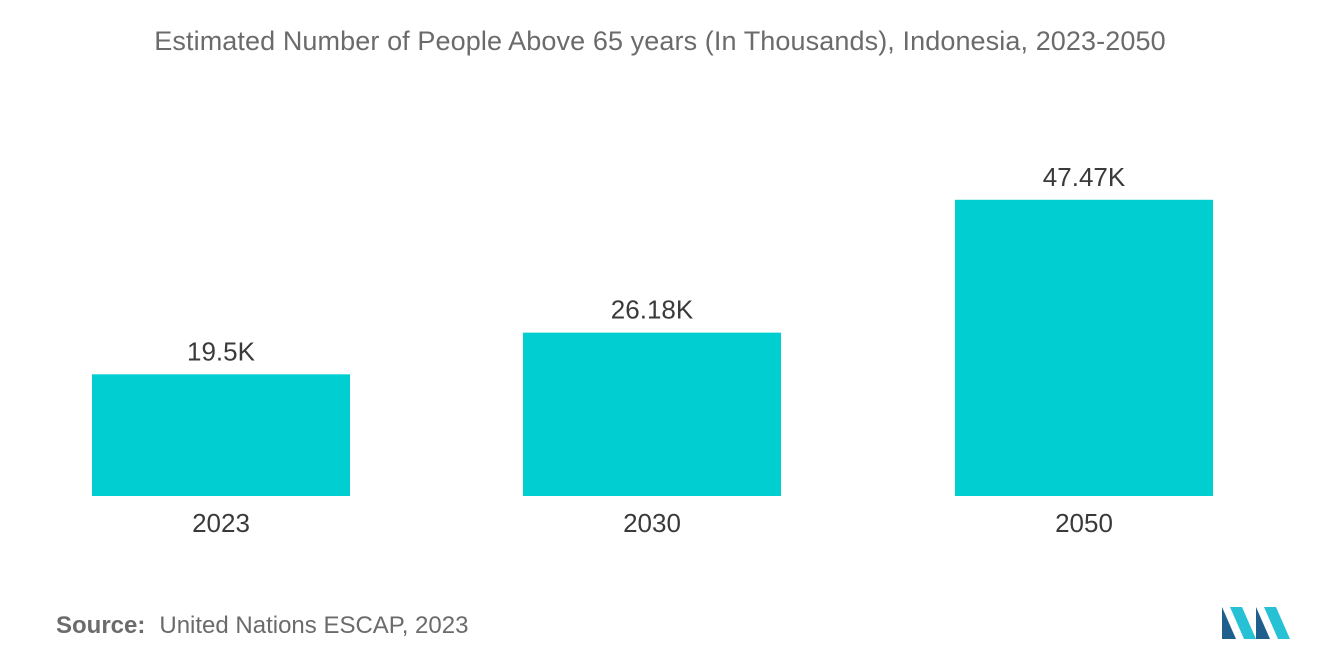 The image size is (1320, 665). I want to click on category-label-2030: 2030, so click(652, 523).